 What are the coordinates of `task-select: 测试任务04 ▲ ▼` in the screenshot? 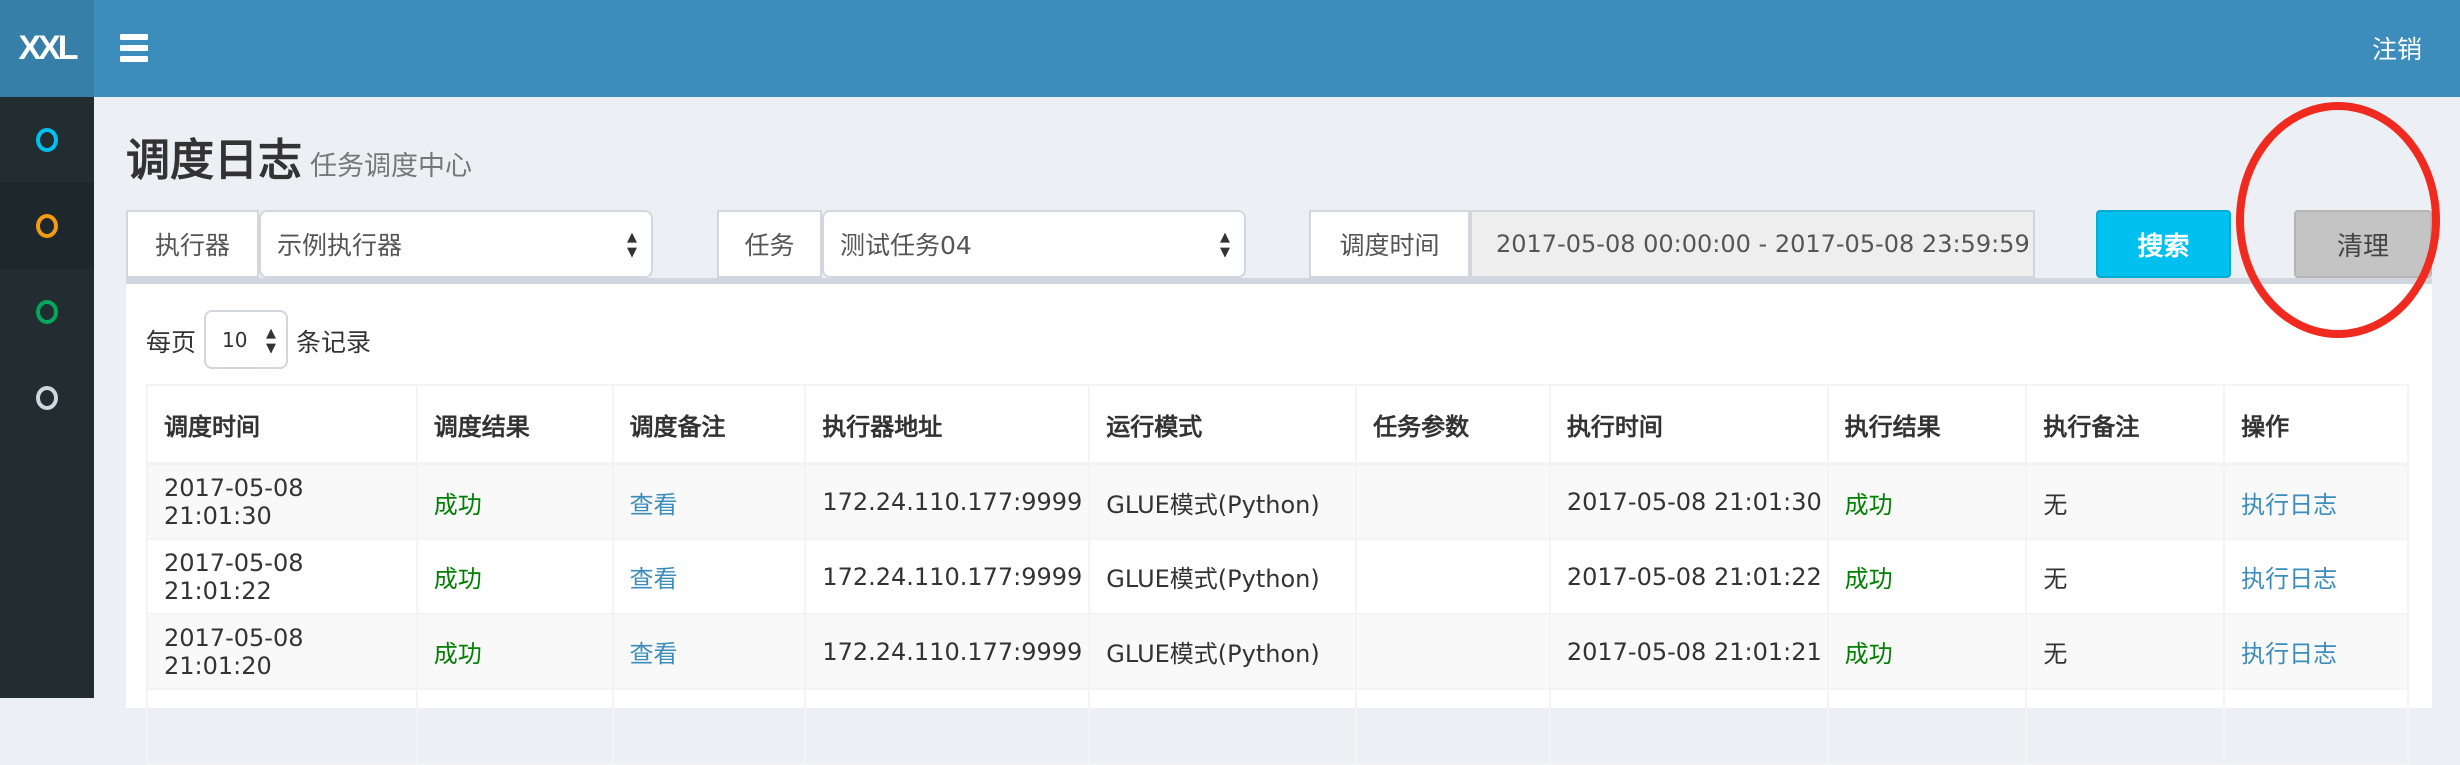 It's located at (1034, 244).